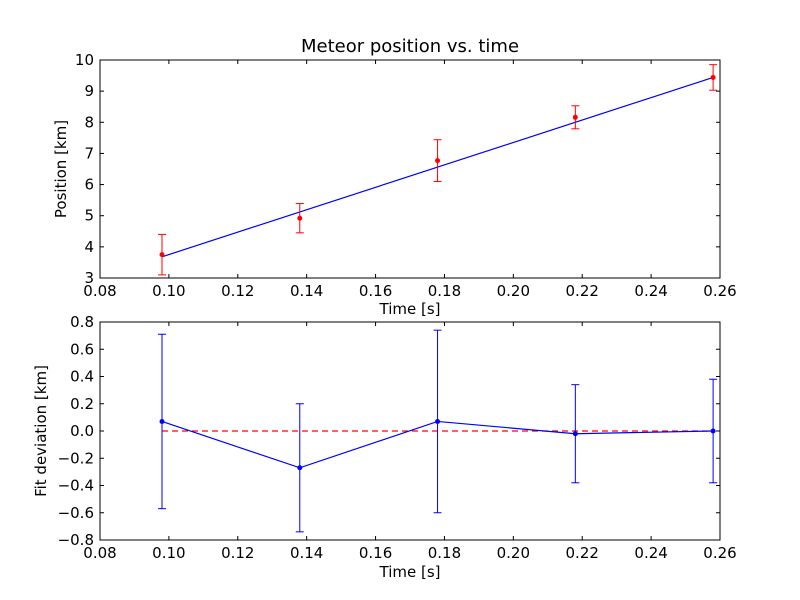 This screenshot has height=600, width=800. What do you see at coordinates (306, 553) in the screenshot?
I see `deviation-x-tick-label: 0.14` at bounding box center [306, 553].